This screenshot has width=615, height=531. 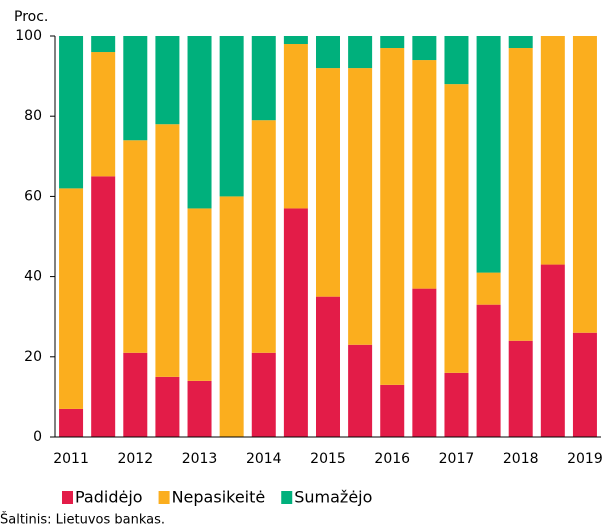 What do you see at coordinates (585, 459) in the screenshot?
I see `x-tick-label: 2019` at bounding box center [585, 459].